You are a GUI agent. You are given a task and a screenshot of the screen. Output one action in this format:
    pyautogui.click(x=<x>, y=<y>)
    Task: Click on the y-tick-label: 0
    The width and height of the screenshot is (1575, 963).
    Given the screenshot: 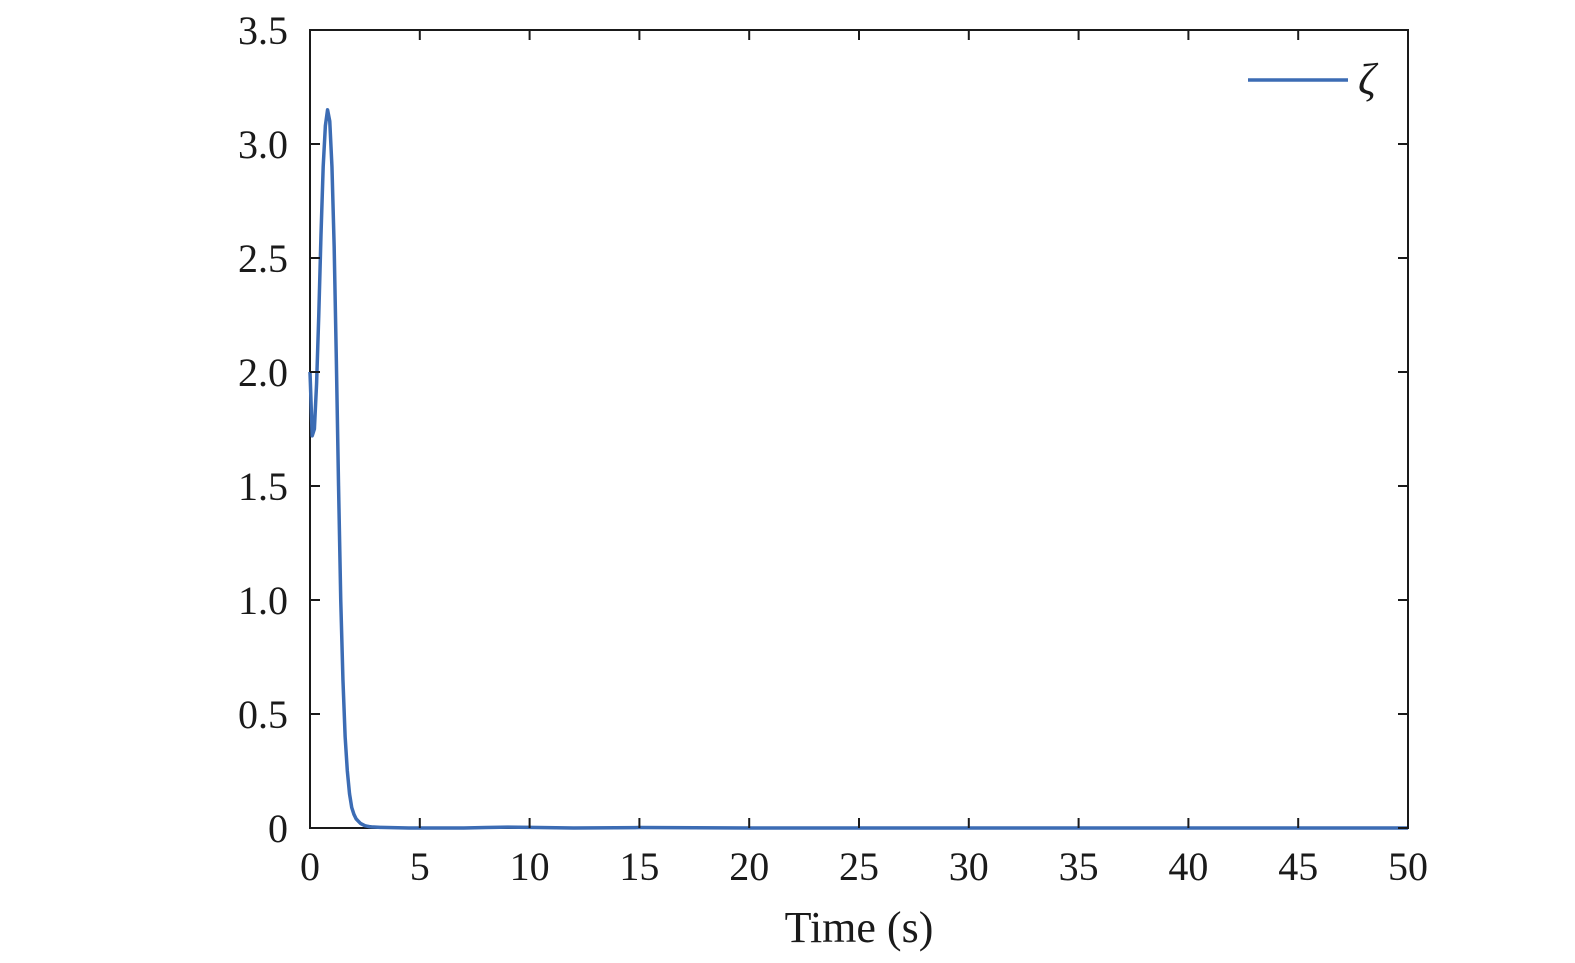 What is the action you would take?
    pyautogui.click(x=278, y=828)
    